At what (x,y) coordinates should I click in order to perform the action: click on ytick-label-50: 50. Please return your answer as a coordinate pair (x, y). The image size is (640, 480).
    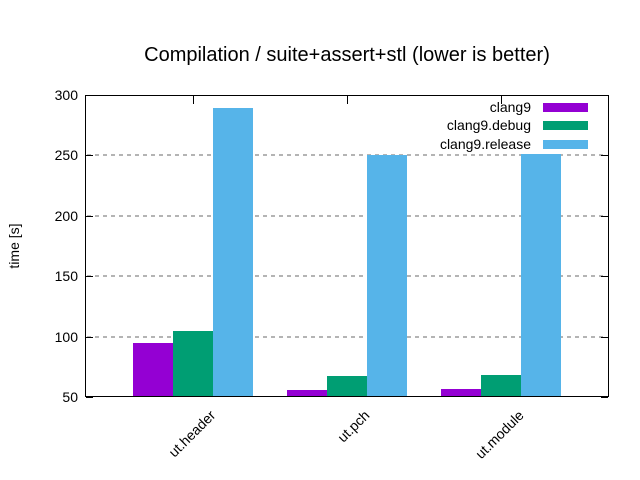
    Looking at the image, I should click on (70, 397).